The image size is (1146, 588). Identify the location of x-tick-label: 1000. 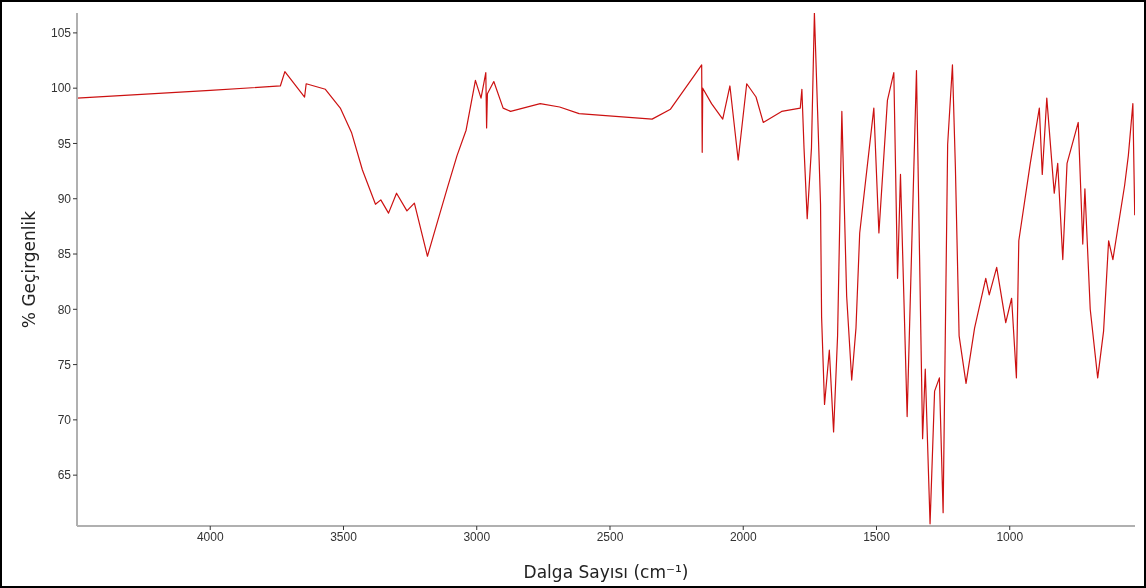
(1010, 536).